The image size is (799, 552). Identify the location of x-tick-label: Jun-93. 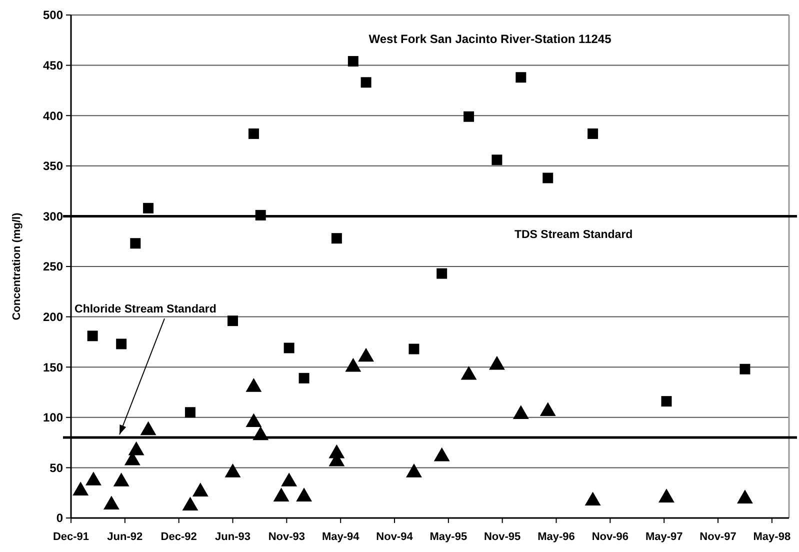
(232, 537).